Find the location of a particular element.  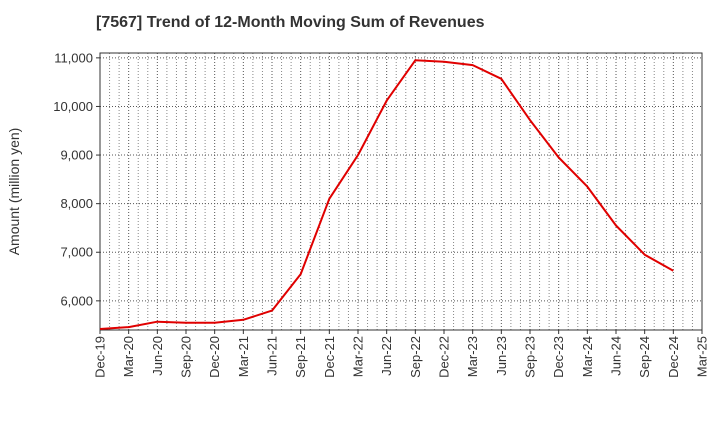

y-axis-label: Amount (million yen) is located at coordinates (14, 192).